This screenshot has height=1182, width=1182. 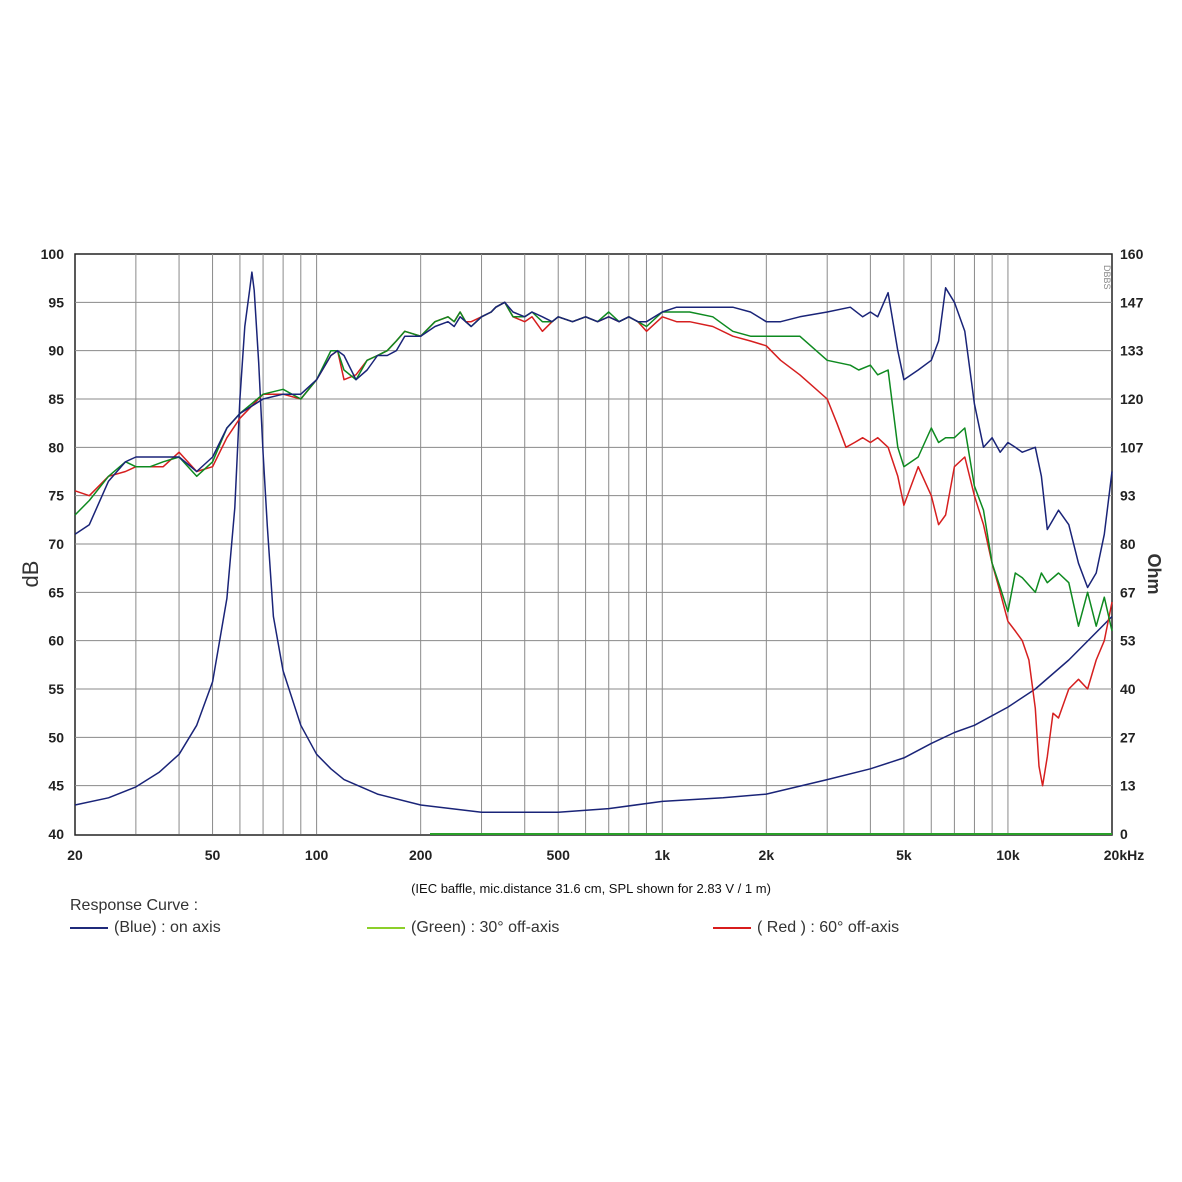 What do you see at coordinates (56, 496) in the screenshot?
I see `y-tick-label-left: 75` at bounding box center [56, 496].